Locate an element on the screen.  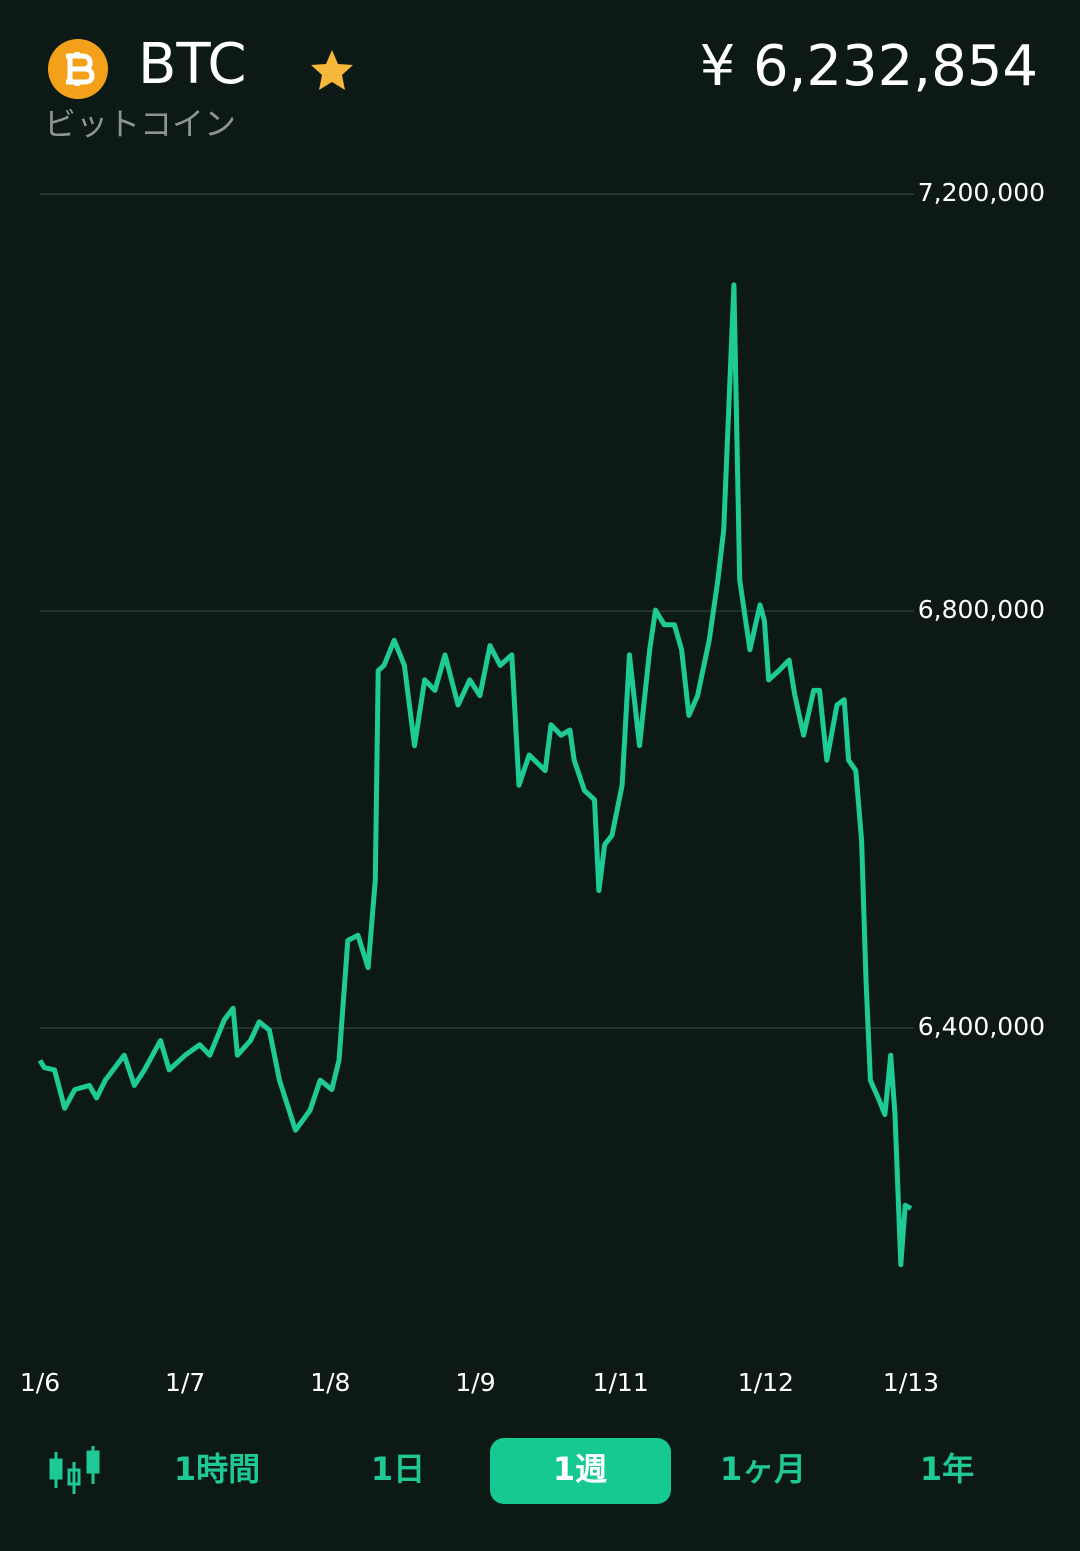
tab-selected-bg is located at coordinates (580, 1471).